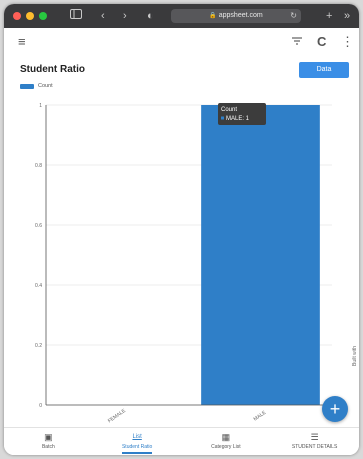 The height and width of the screenshot is (459, 363). Describe the element at coordinates (38, 166) in the screenshot. I see `y-tick-label: 0.8` at that location.